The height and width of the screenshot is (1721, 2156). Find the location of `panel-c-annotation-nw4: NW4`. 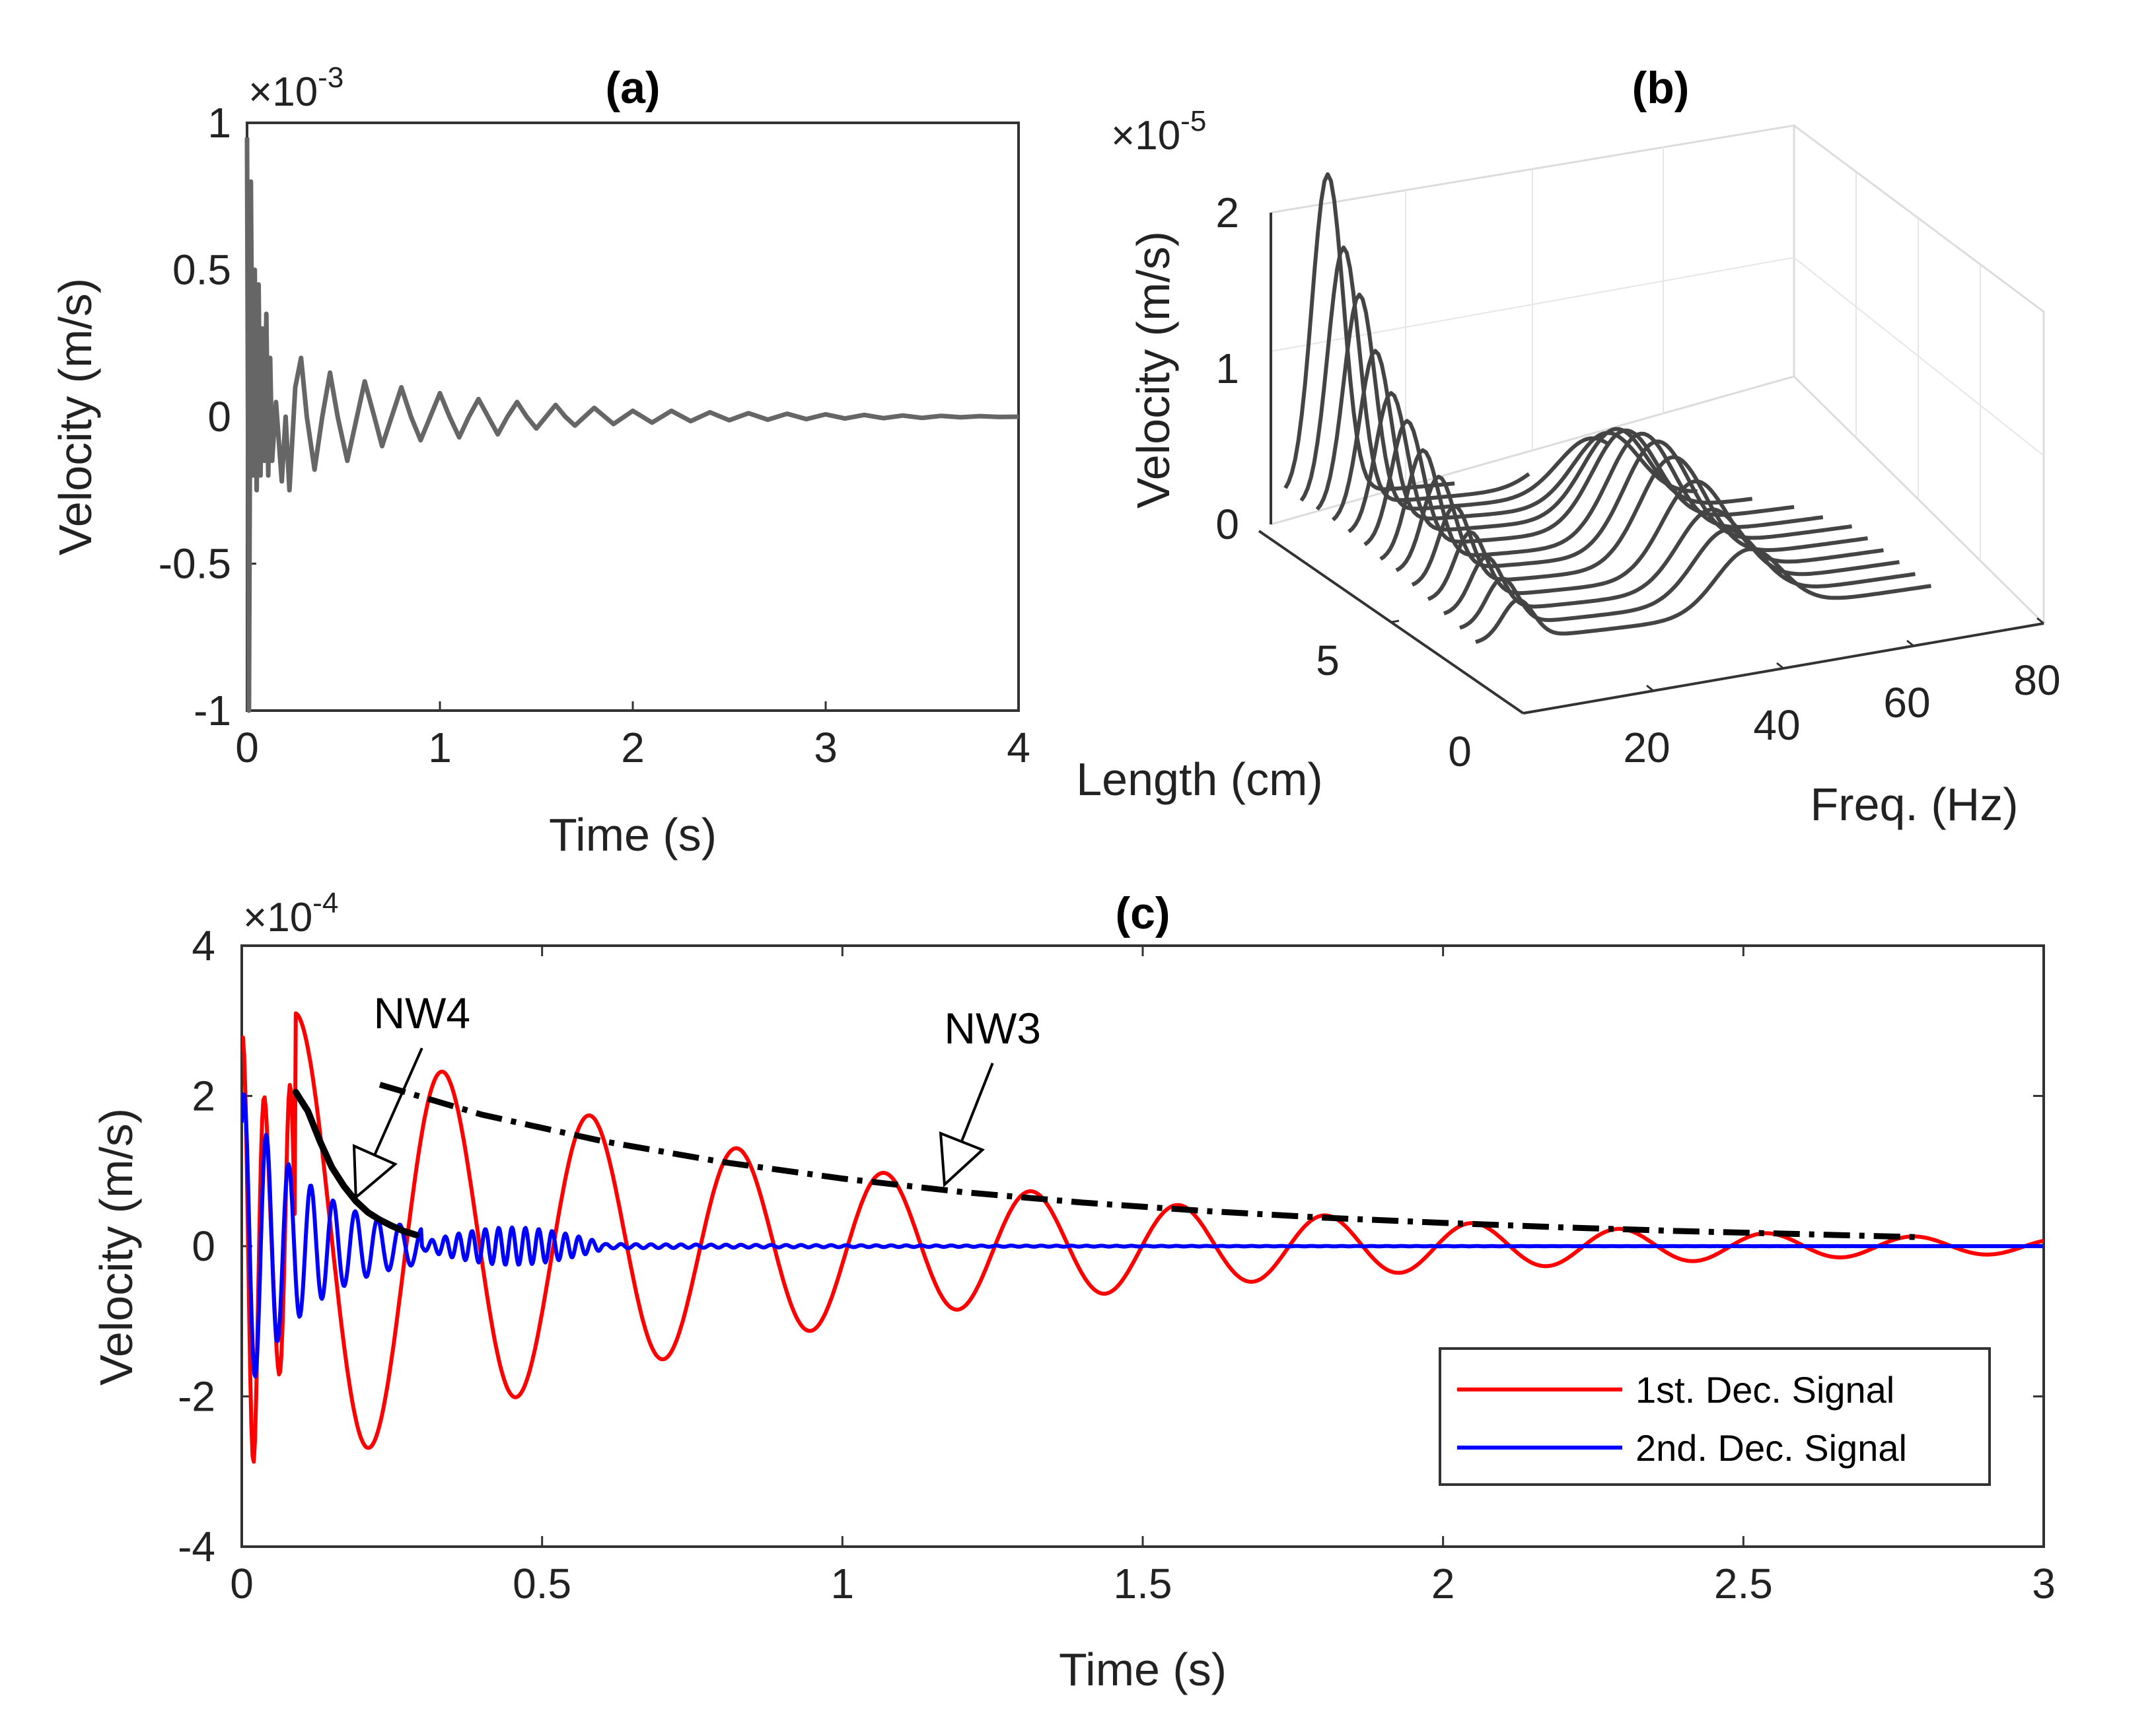

panel-c-annotation-nw4: NW4 is located at coordinates (421, 1013).